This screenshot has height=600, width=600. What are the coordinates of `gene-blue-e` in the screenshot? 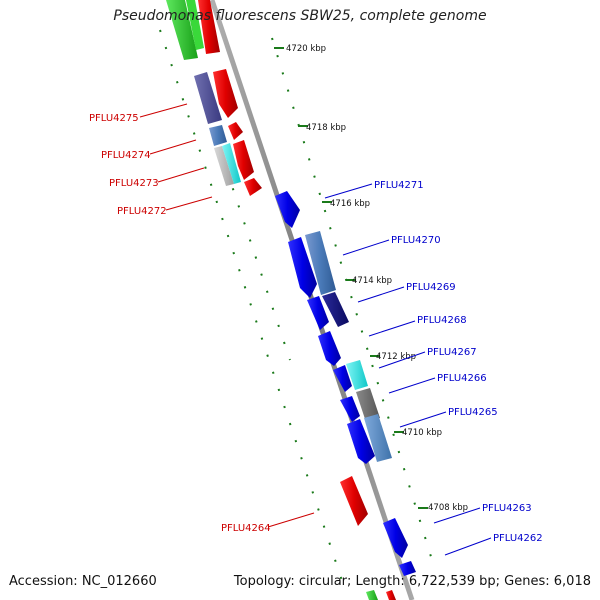 It's located at (342, 378).